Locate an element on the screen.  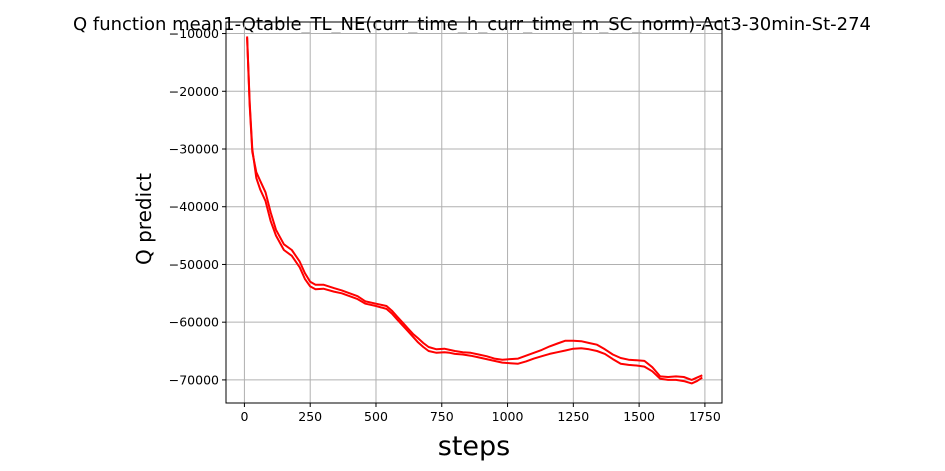
x-tick-label: 1750 is located at coordinates (705, 416).